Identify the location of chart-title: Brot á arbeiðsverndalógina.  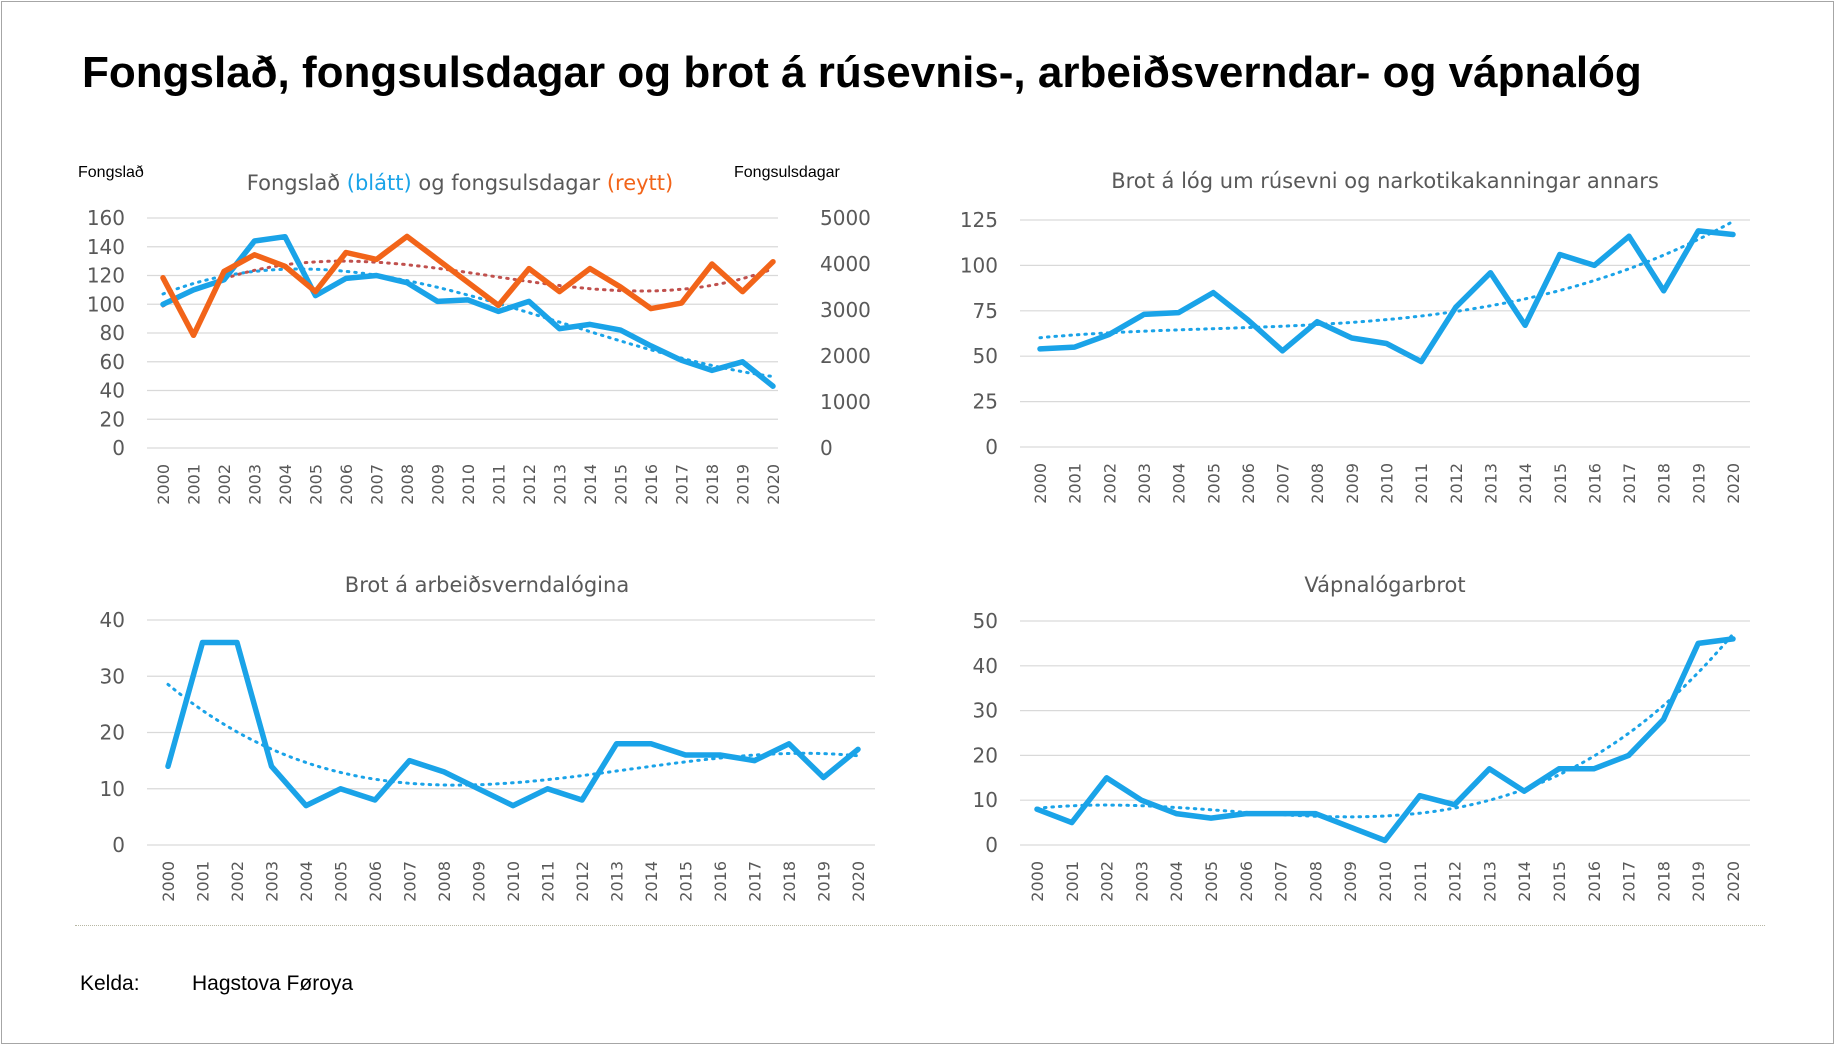
(487, 585).